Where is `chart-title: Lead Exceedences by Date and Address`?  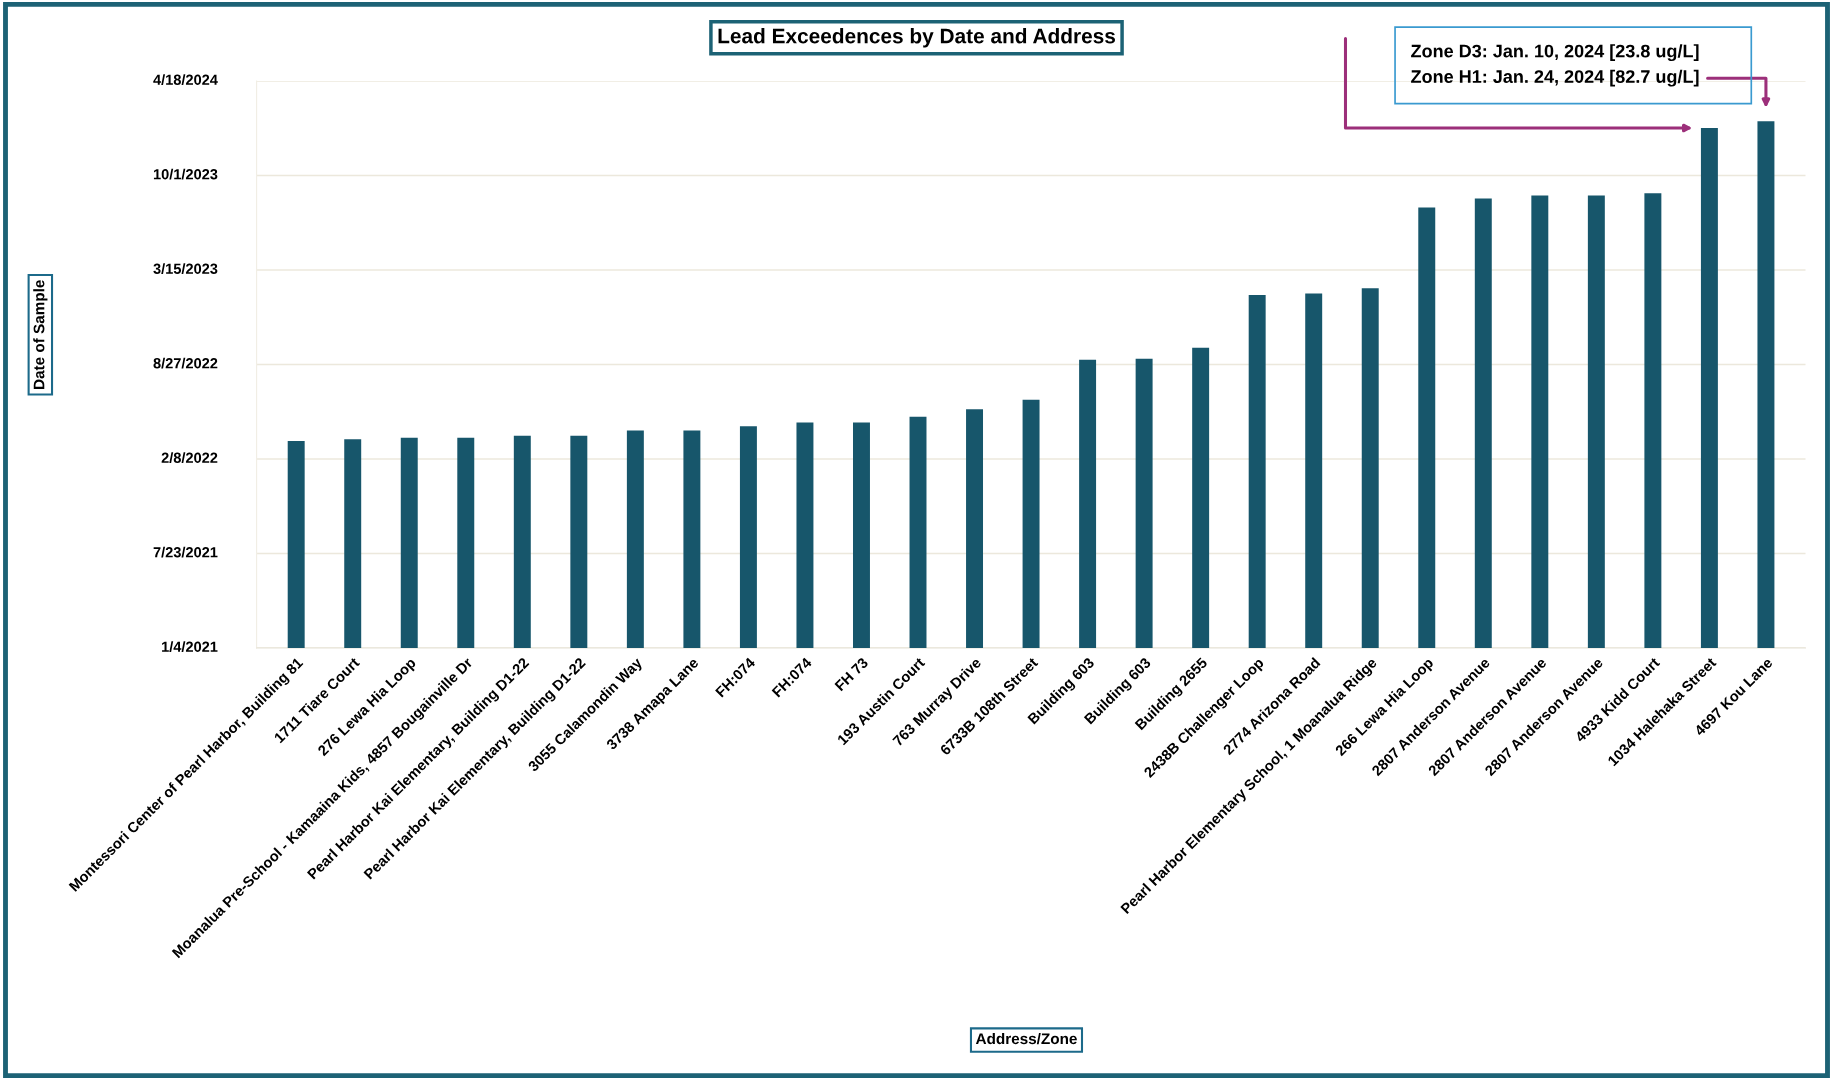 chart-title: Lead Exceedences by Date and Address is located at coordinates (917, 38).